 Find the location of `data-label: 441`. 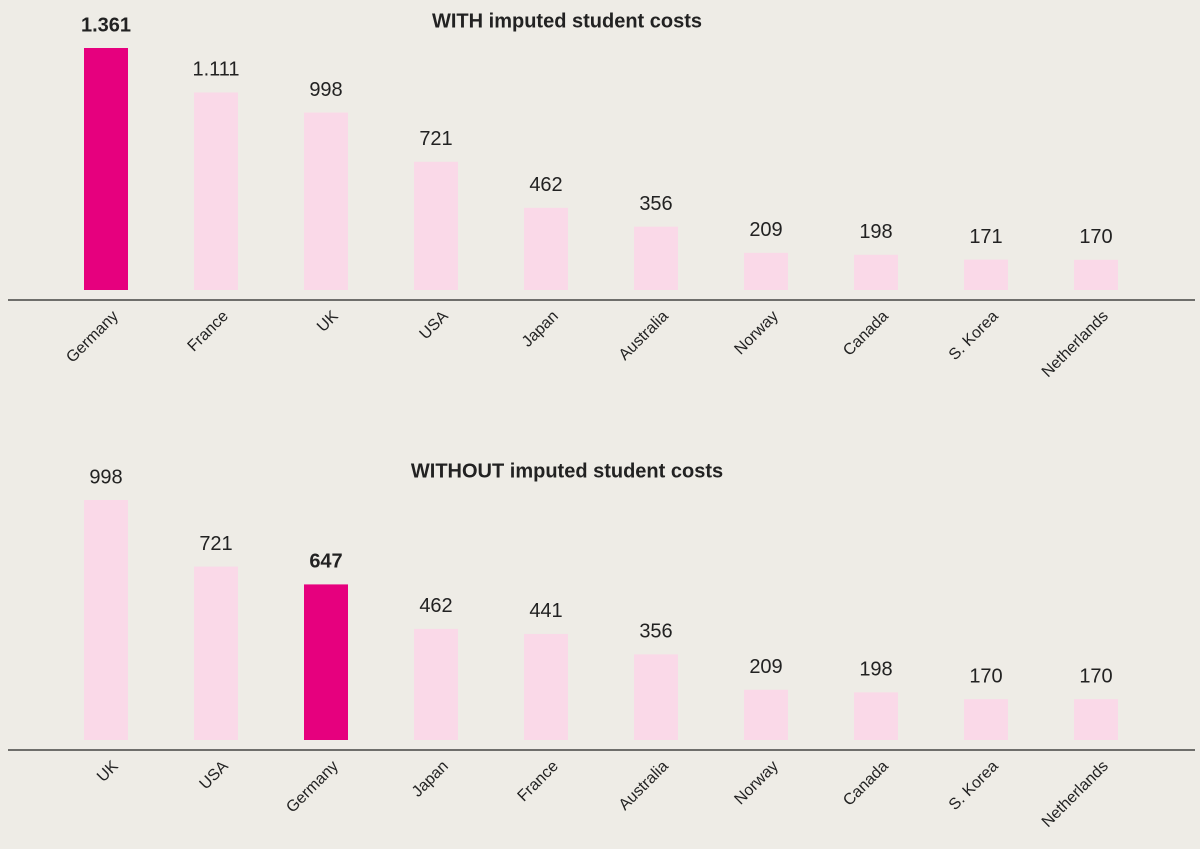

data-label: 441 is located at coordinates (545, 611).